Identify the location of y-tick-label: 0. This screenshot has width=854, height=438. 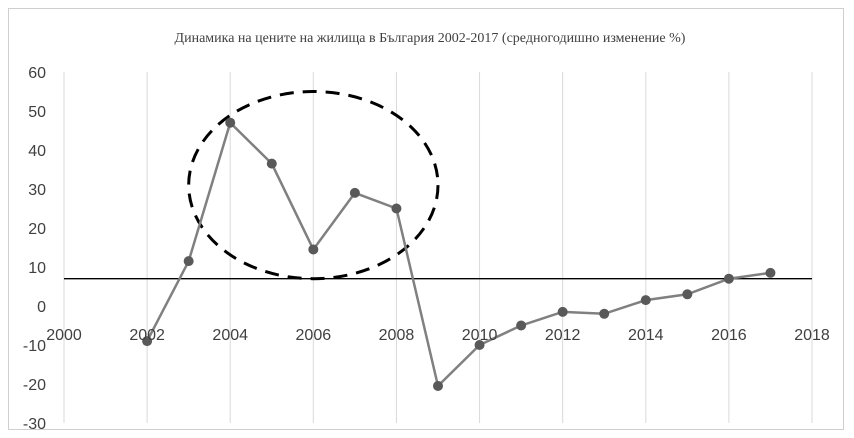
(41, 307).